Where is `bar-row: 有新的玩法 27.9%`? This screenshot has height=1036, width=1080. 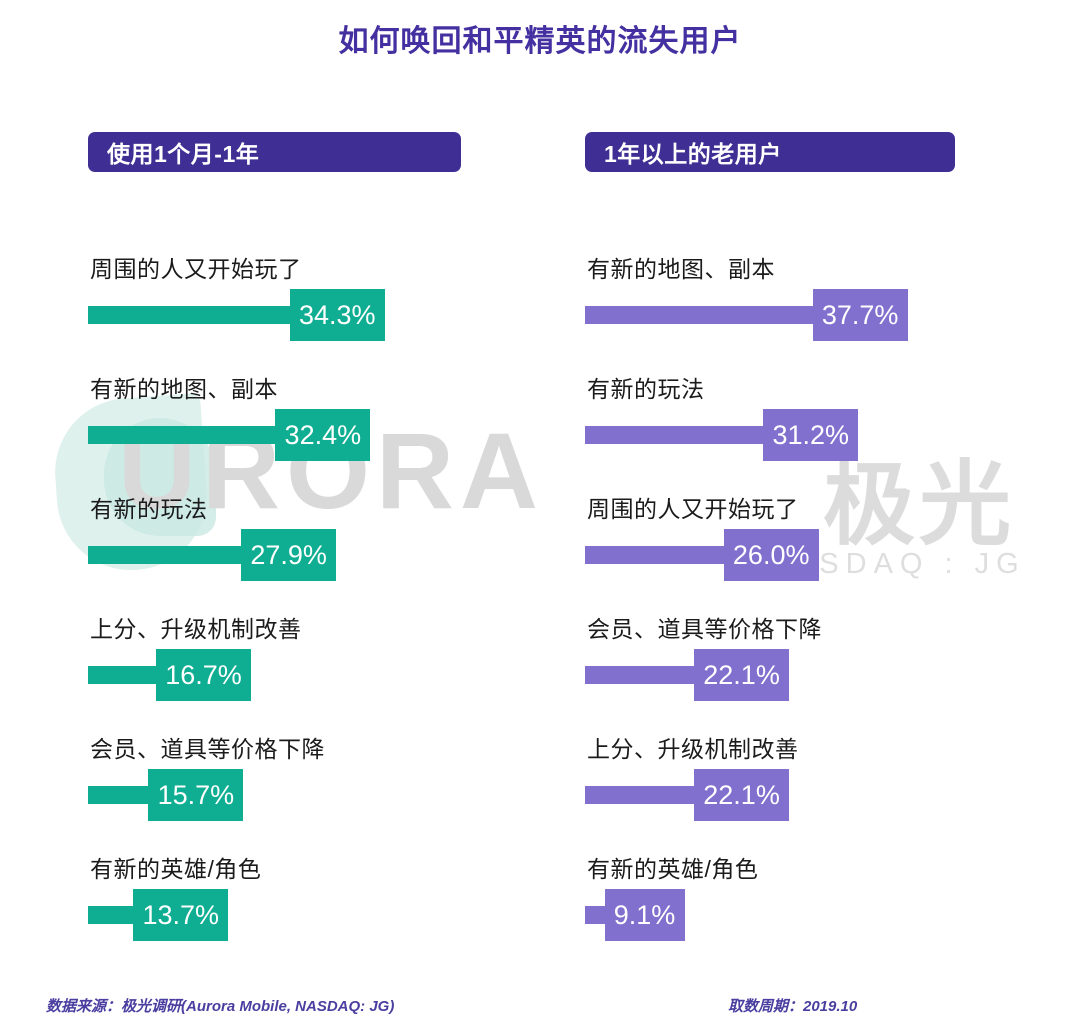 bar-row: 有新的玩法 27.9% is located at coordinates (318, 550).